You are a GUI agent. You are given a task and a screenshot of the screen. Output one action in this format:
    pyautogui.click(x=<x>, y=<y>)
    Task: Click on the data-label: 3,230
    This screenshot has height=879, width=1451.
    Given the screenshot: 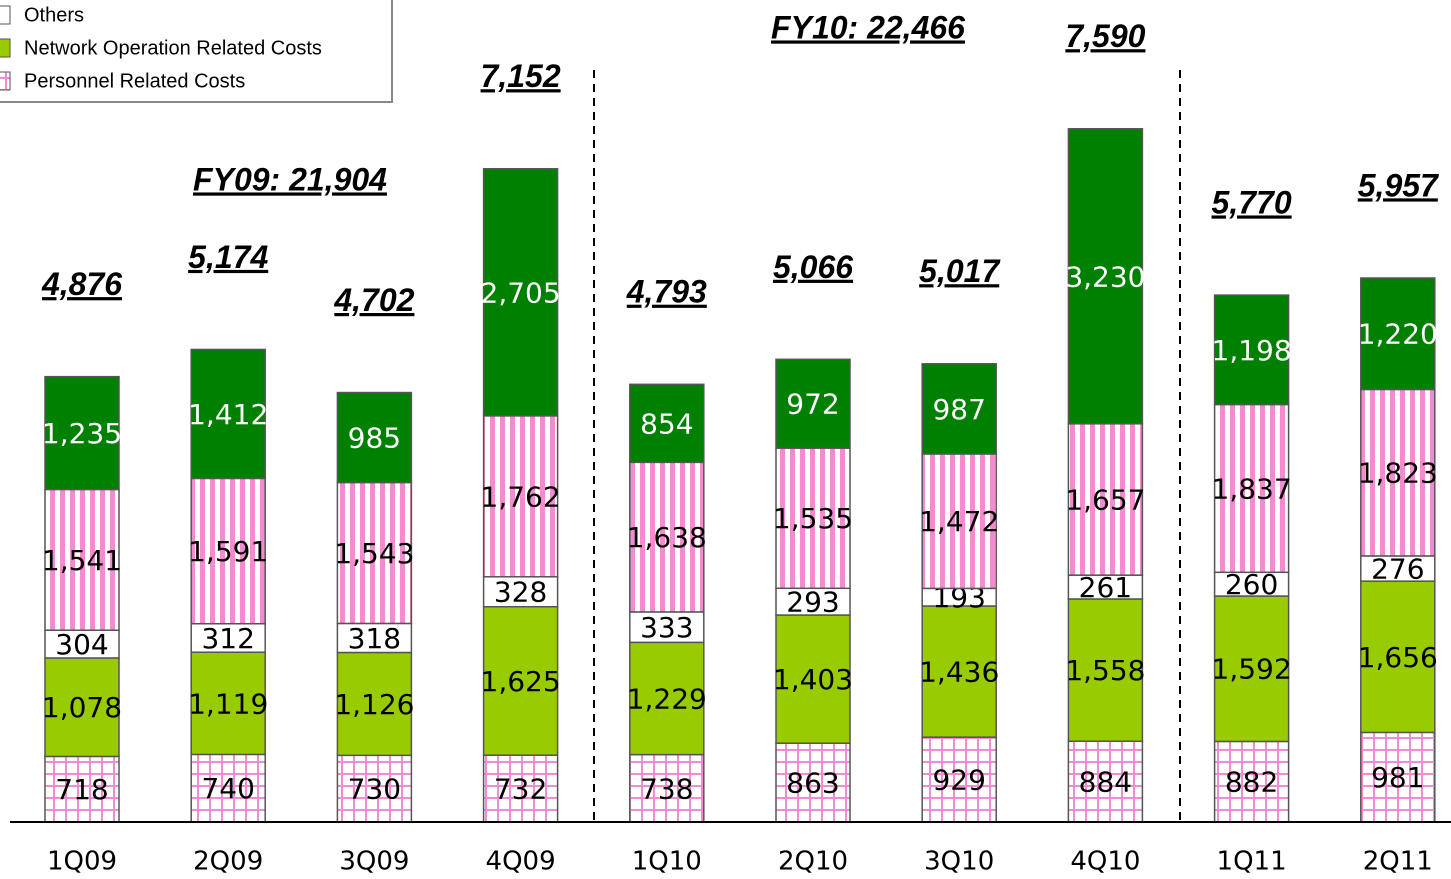 What is the action you would take?
    pyautogui.click(x=1105, y=276)
    